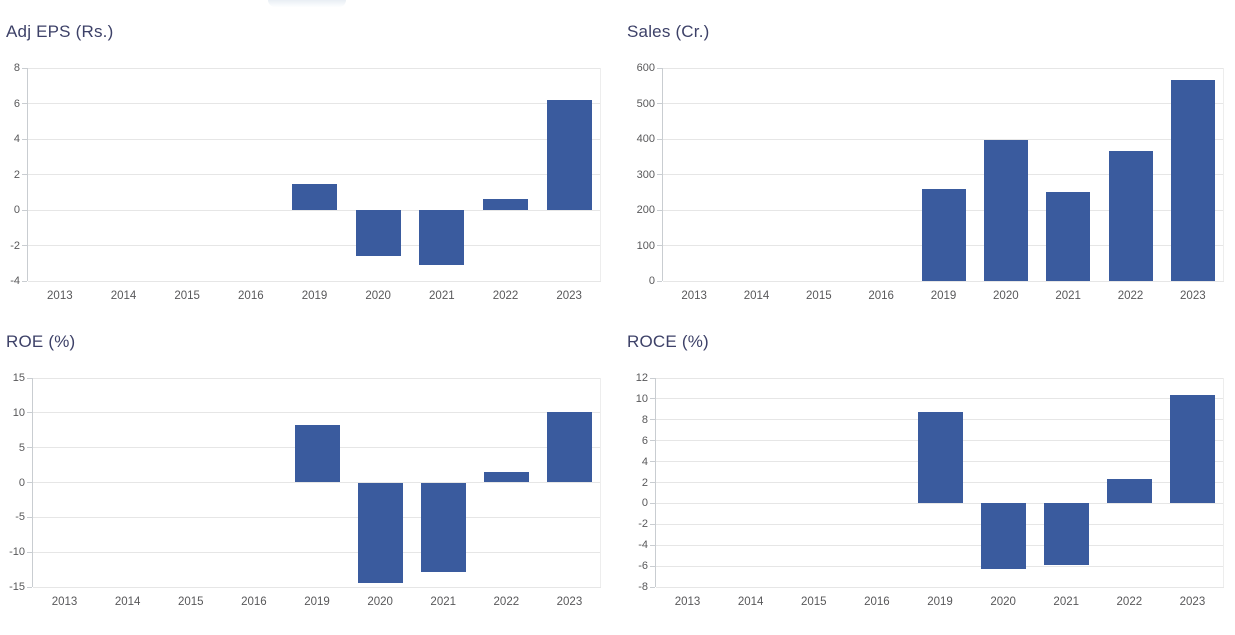 The image size is (1235, 635). What do you see at coordinates (18, 378) in the screenshot?
I see `y-tick-label: 15` at bounding box center [18, 378].